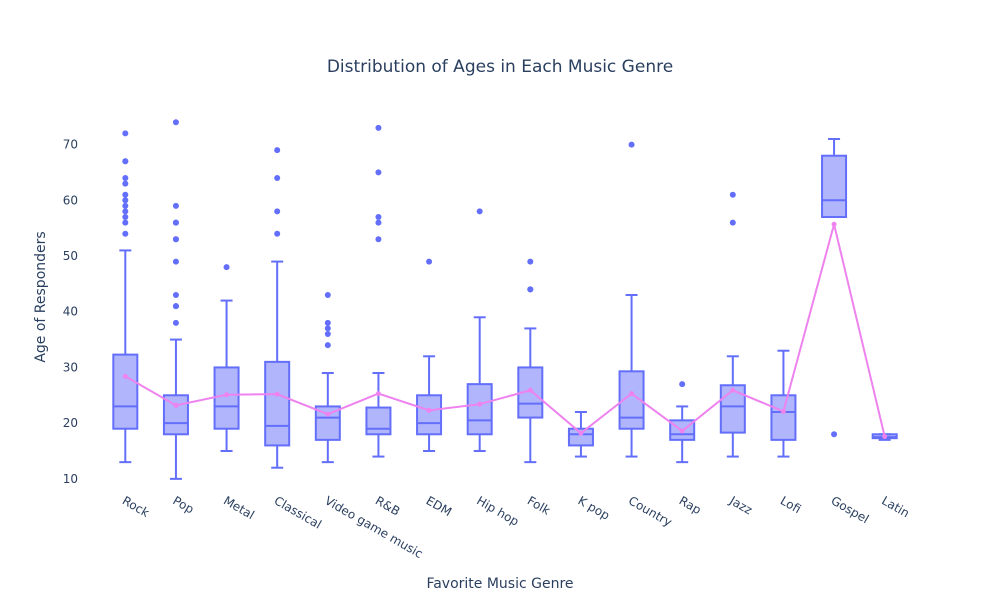 Image resolution: width=1000 pixels, height=600 pixels. What do you see at coordinates (298, 512) in the screenshot?
I see `x-tick-label: Classical` at bounding box center [298, 512].